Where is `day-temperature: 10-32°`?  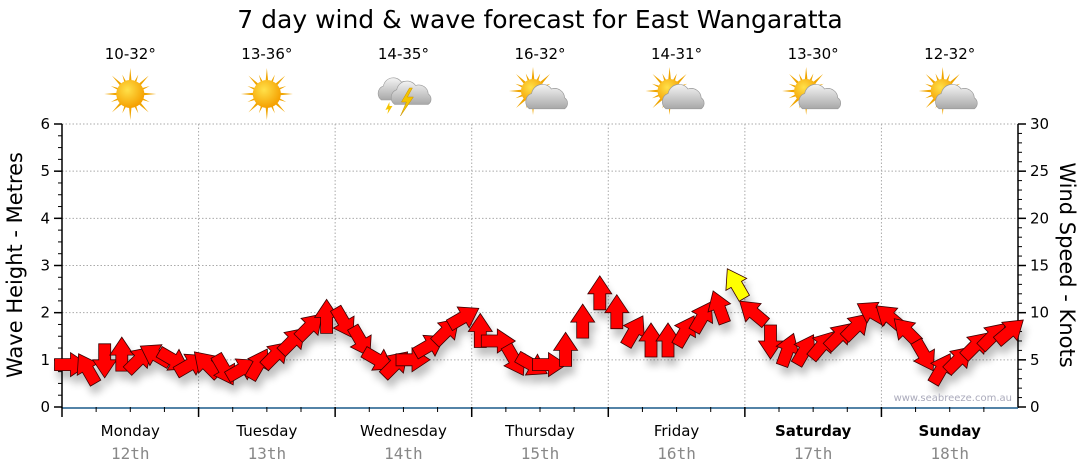
day-temperature: 10-32° is located at coordinates (130, 54).